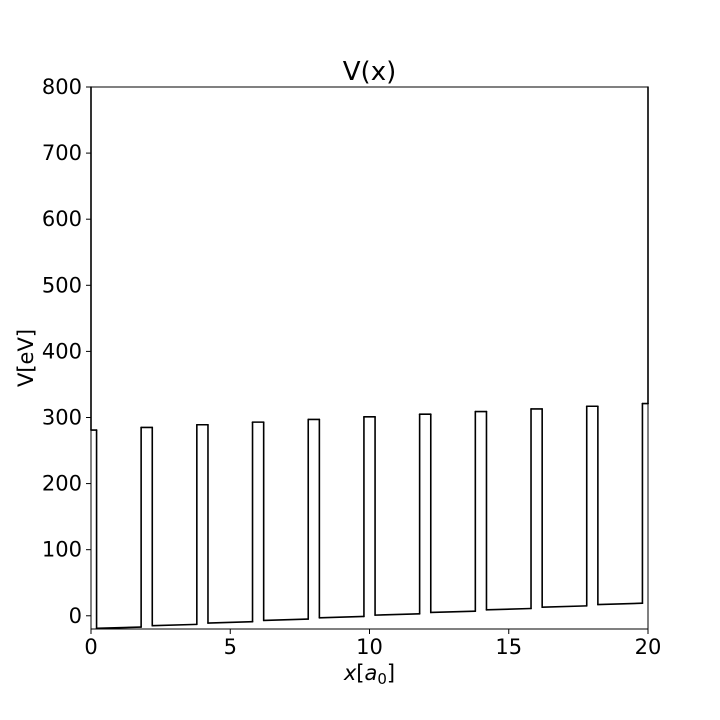 This screenshot has height=720, width=720. I want to click on y-tick-label: 300, so click(62, 417).